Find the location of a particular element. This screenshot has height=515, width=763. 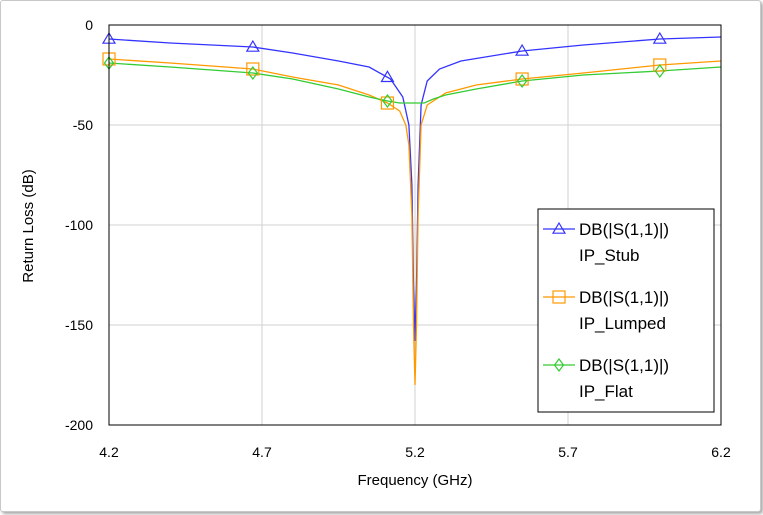

x-tick-labels: 4.2 4.7 5.2 5.7 6.2 is located at coordinates (415, 452).